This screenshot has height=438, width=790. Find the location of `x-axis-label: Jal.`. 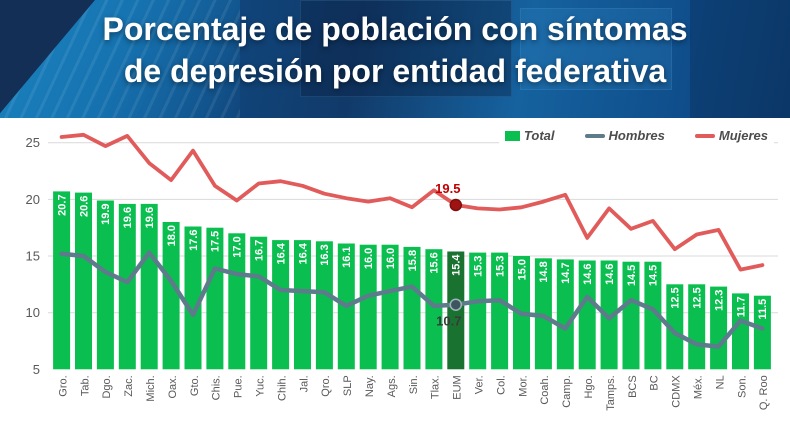

x-axis-label: Jal. is located at coordinates (304, 383).